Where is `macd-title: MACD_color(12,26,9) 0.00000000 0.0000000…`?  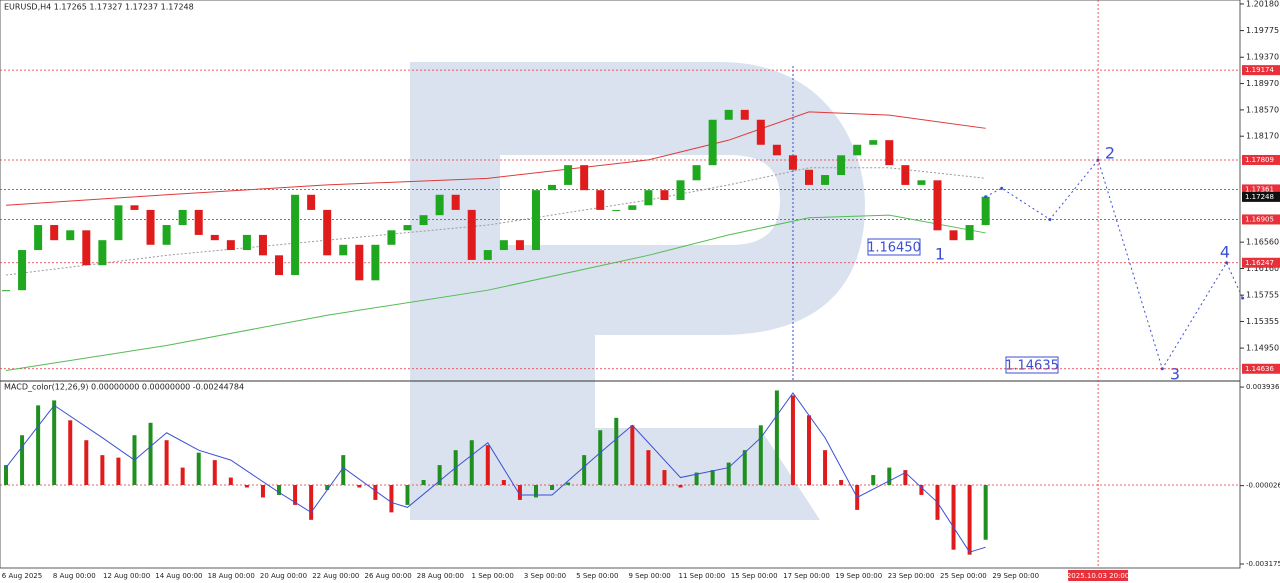 macd-title: MACD_color(12,26,9) 0.00000000 0.0000000… is located at coordinates (124, 387).